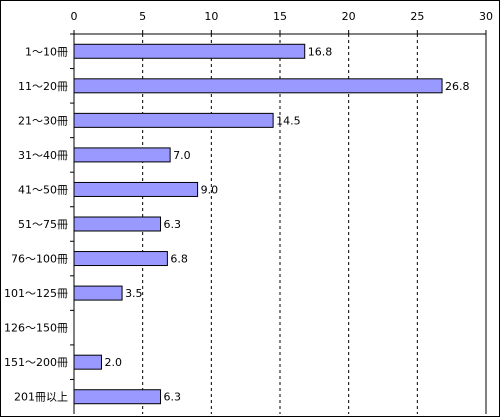  I want to click on category-label: 201冊以上, so click(41, 397).